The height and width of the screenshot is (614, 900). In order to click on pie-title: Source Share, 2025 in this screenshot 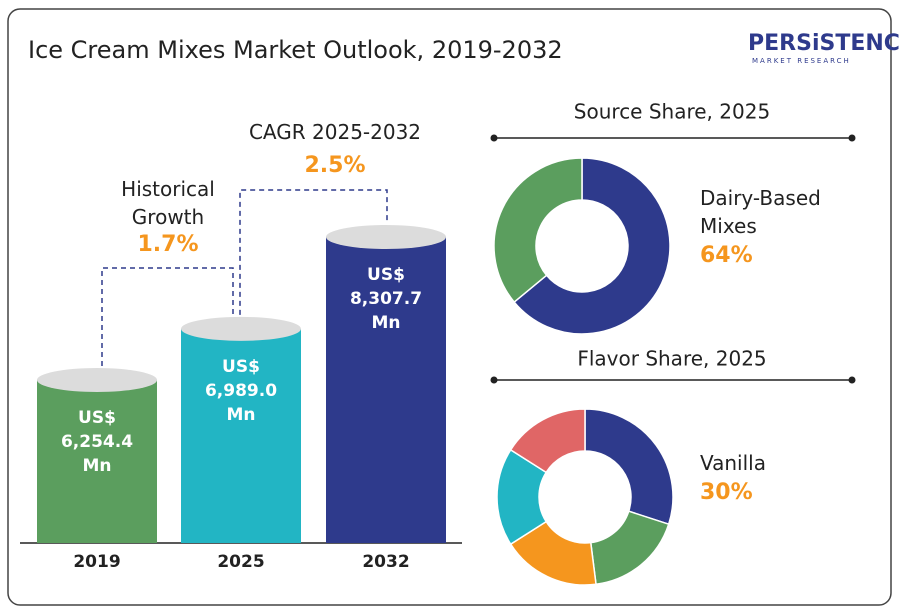, I will do `click(672, 112)`.